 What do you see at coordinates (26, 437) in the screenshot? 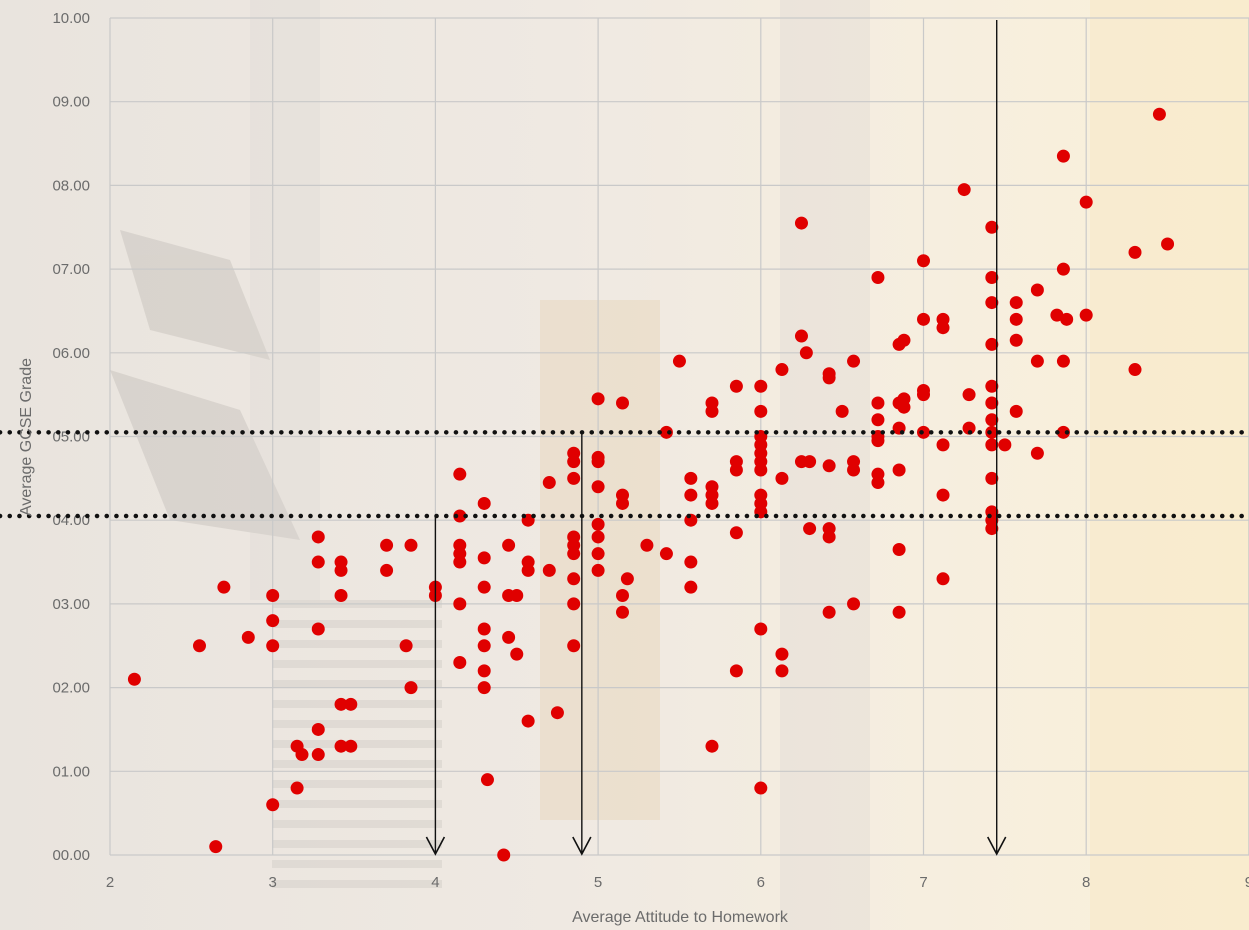
I see `y-axis-title: Average GCSE Grade` at bounding box center [26, 437].